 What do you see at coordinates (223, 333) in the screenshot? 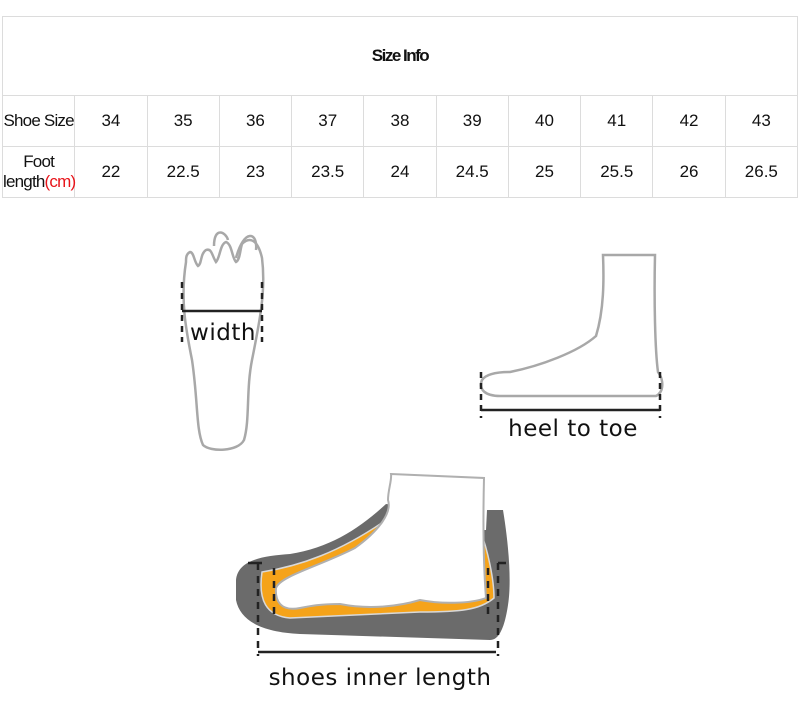
I see `width-label: width` at bounding box center [223, 333].